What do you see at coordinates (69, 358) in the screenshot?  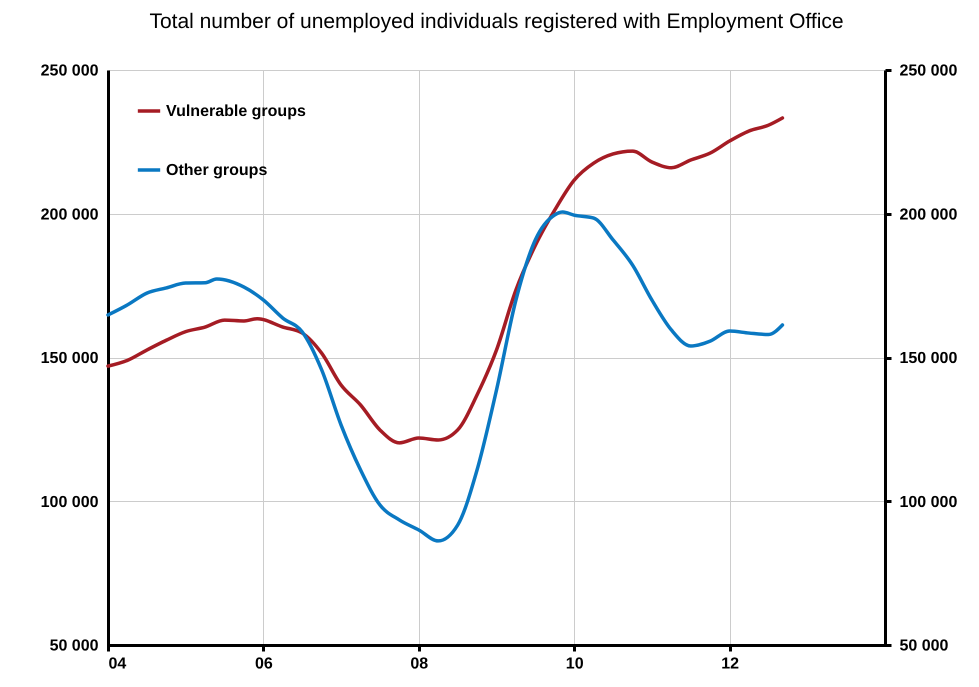 I see `y-tick-label: 150 000` at bounding box center [69, 358].